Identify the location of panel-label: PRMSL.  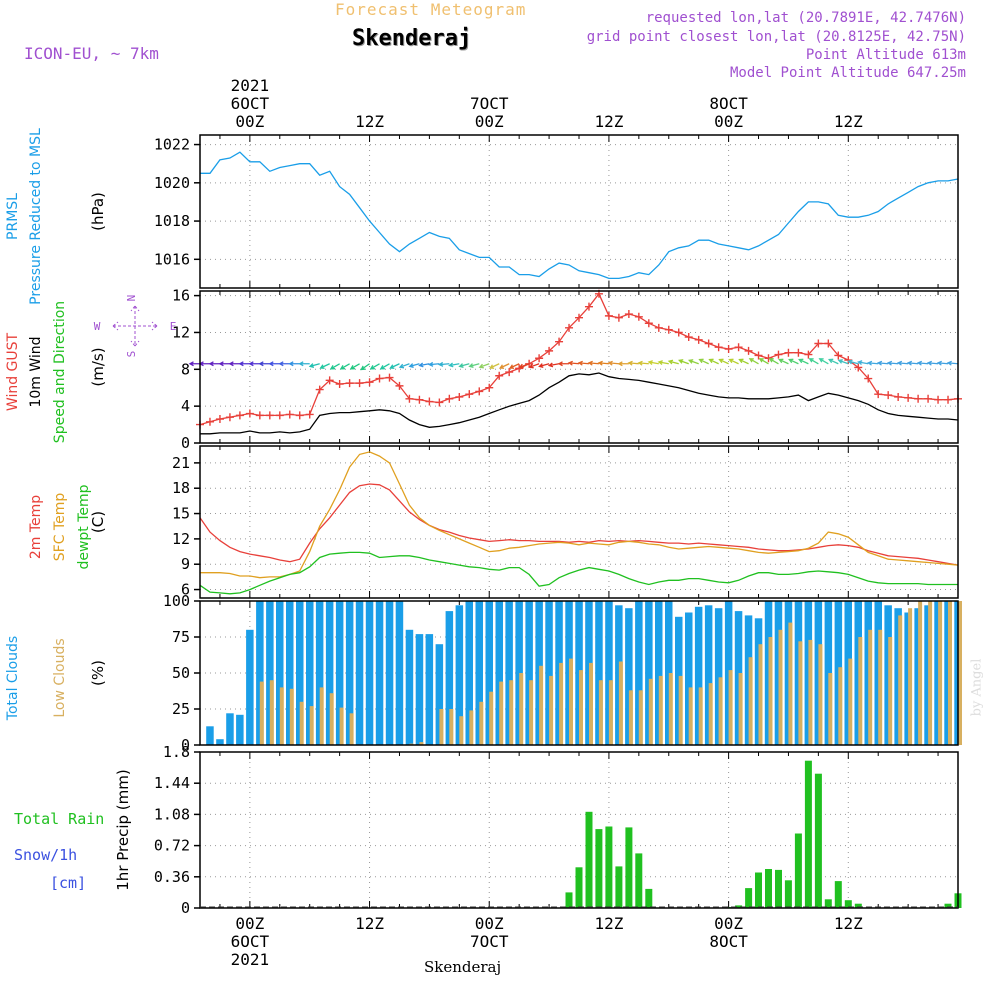
(13, 216).